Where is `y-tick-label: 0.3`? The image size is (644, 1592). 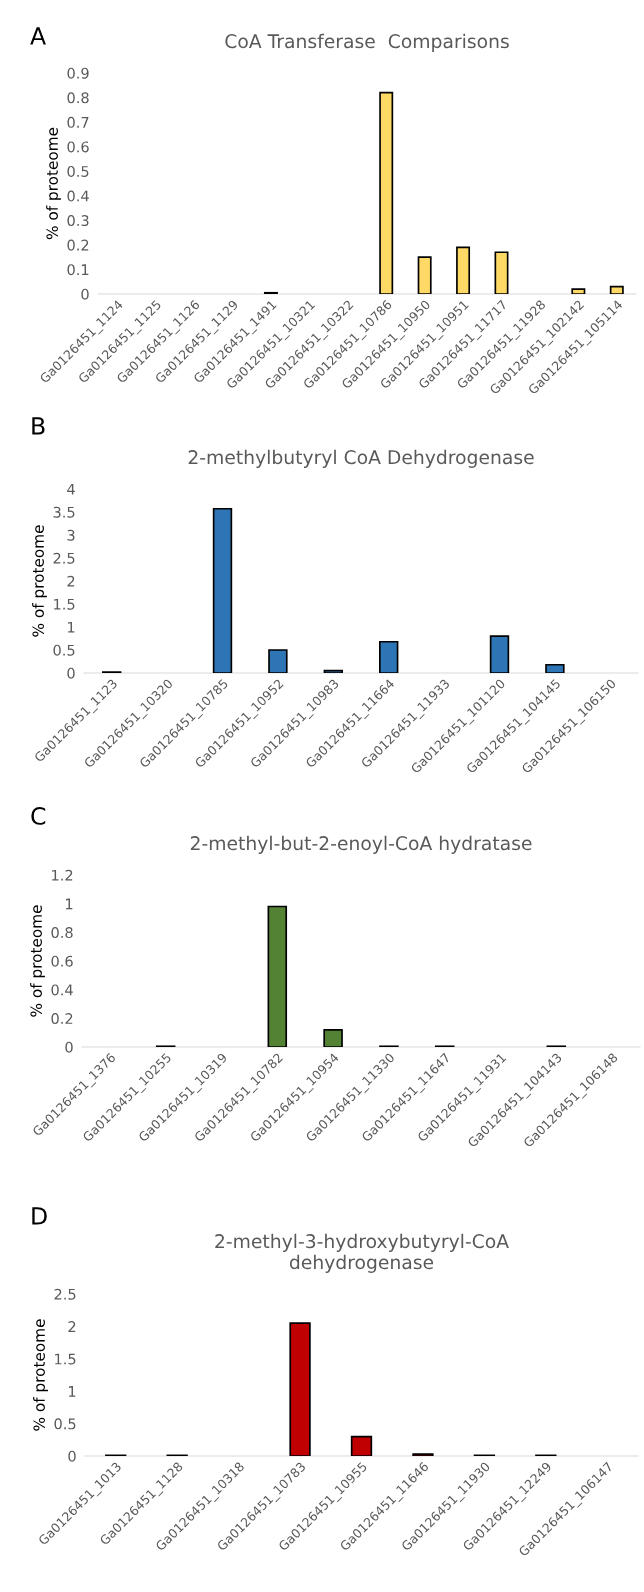 y-tick-label: 0.3 is located at coordinates (78, 221).